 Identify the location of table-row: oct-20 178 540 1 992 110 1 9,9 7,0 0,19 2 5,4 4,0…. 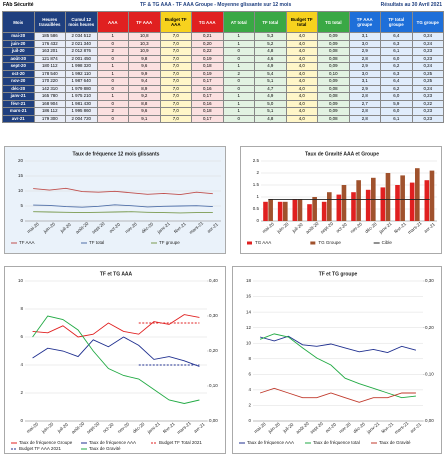
(223, 73).